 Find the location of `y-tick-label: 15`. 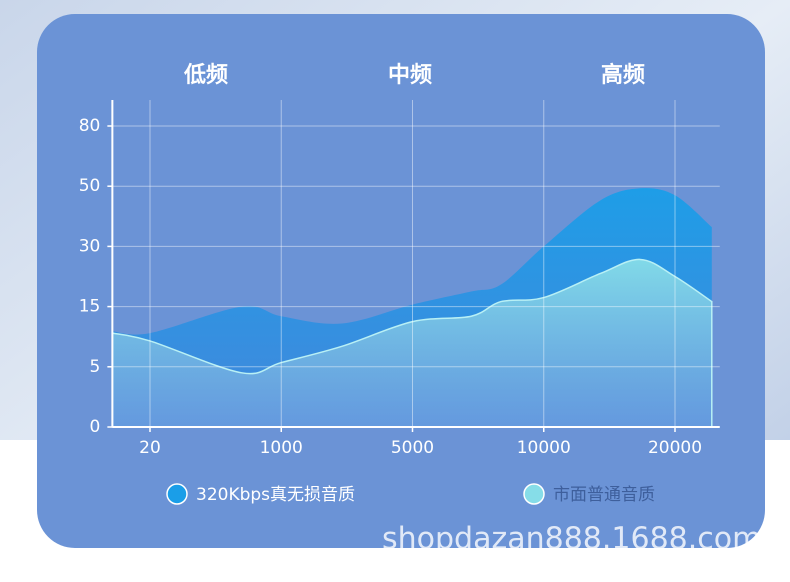

y-tick-label: 15 is located at coordinates (90, 307).